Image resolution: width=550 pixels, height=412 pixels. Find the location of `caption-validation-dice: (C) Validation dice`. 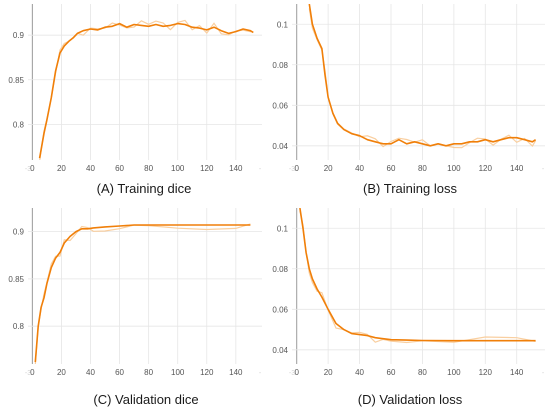

caption-validation-dice: (C) Validation dice is located at coordinates (145, 399).